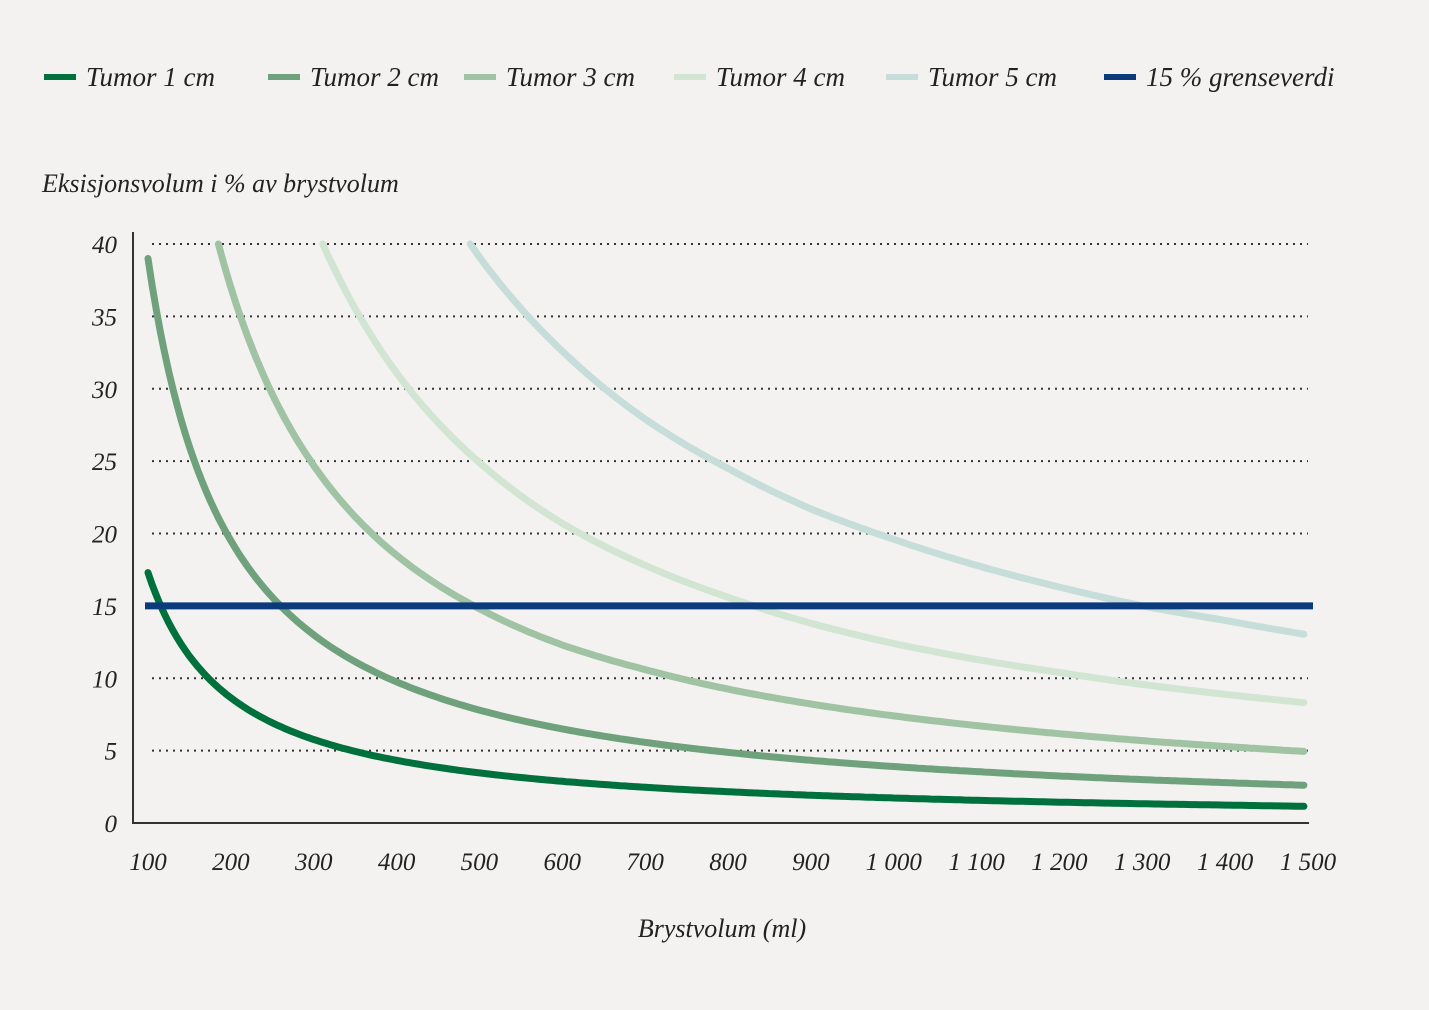 This screenshot has height=1010, width=1429. Describe the element at coordinates (811, 862) in the screenshot. I see `x-tick-label: 900` at that location.